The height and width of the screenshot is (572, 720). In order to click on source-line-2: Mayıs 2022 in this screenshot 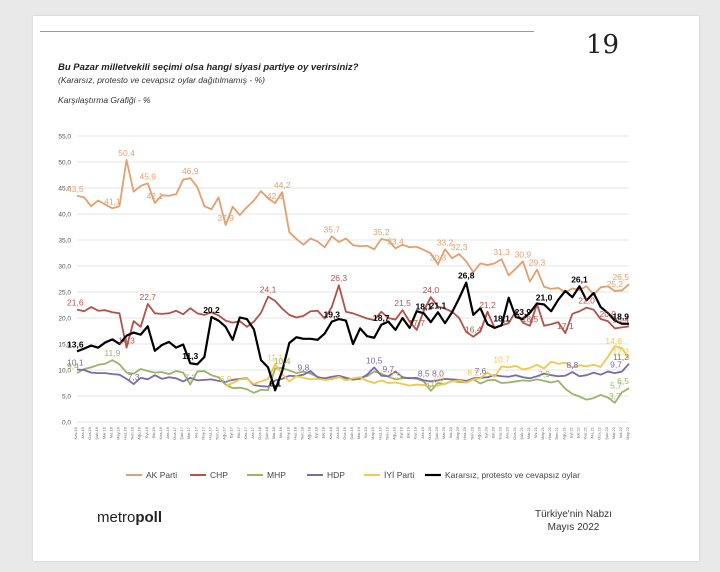, I will do `click(573, 527)`.